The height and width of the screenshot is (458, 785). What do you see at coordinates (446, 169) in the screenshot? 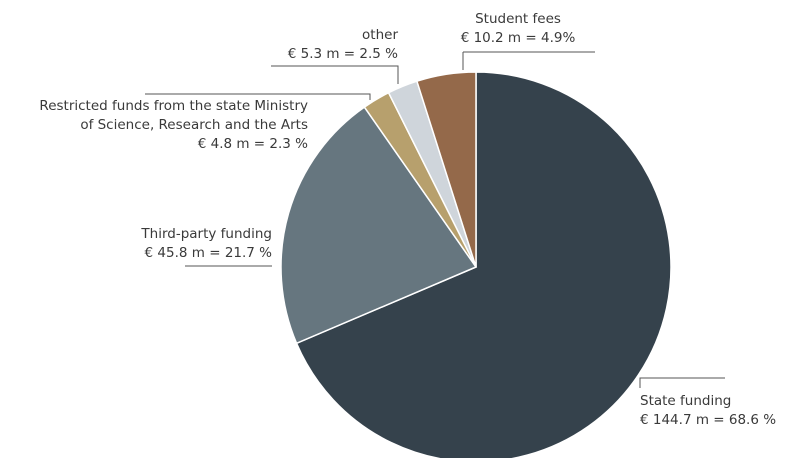
I see `pie-slice-fees` at bounding box center [446, 169].